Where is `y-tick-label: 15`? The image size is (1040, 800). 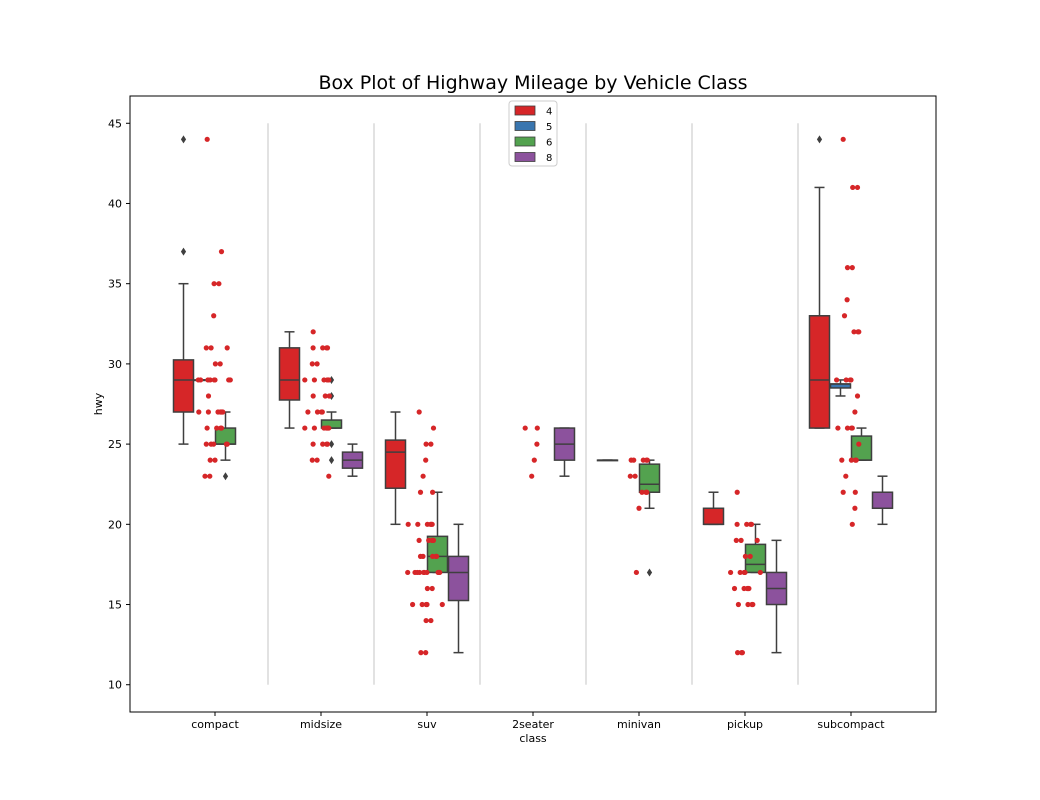
y-tick-label: 15 is located at coordinates (115, 605).